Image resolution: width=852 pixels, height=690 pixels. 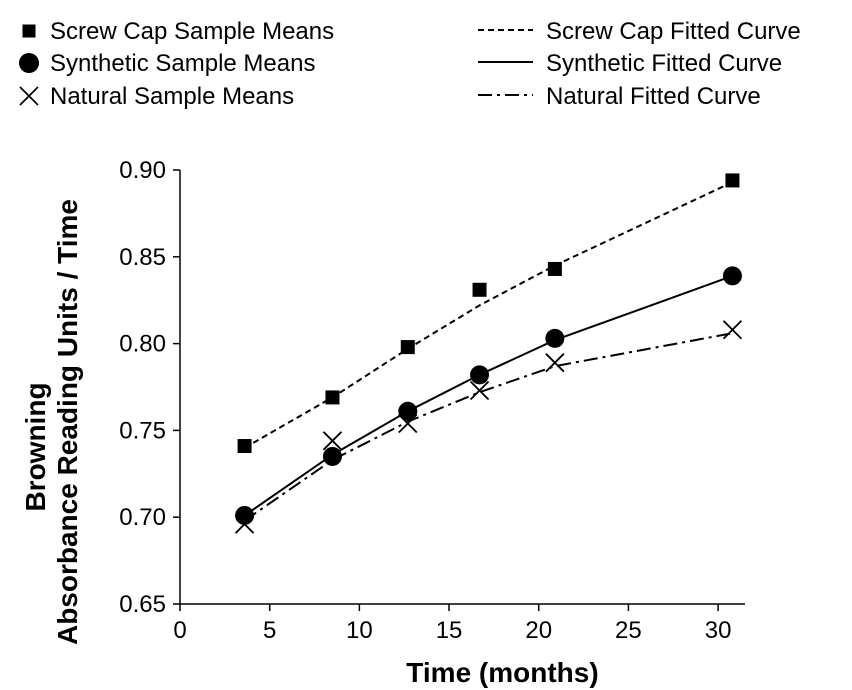 I want to click on legend-item-dashdot: Natural Fitted Curve, so click(x=619, y=96).